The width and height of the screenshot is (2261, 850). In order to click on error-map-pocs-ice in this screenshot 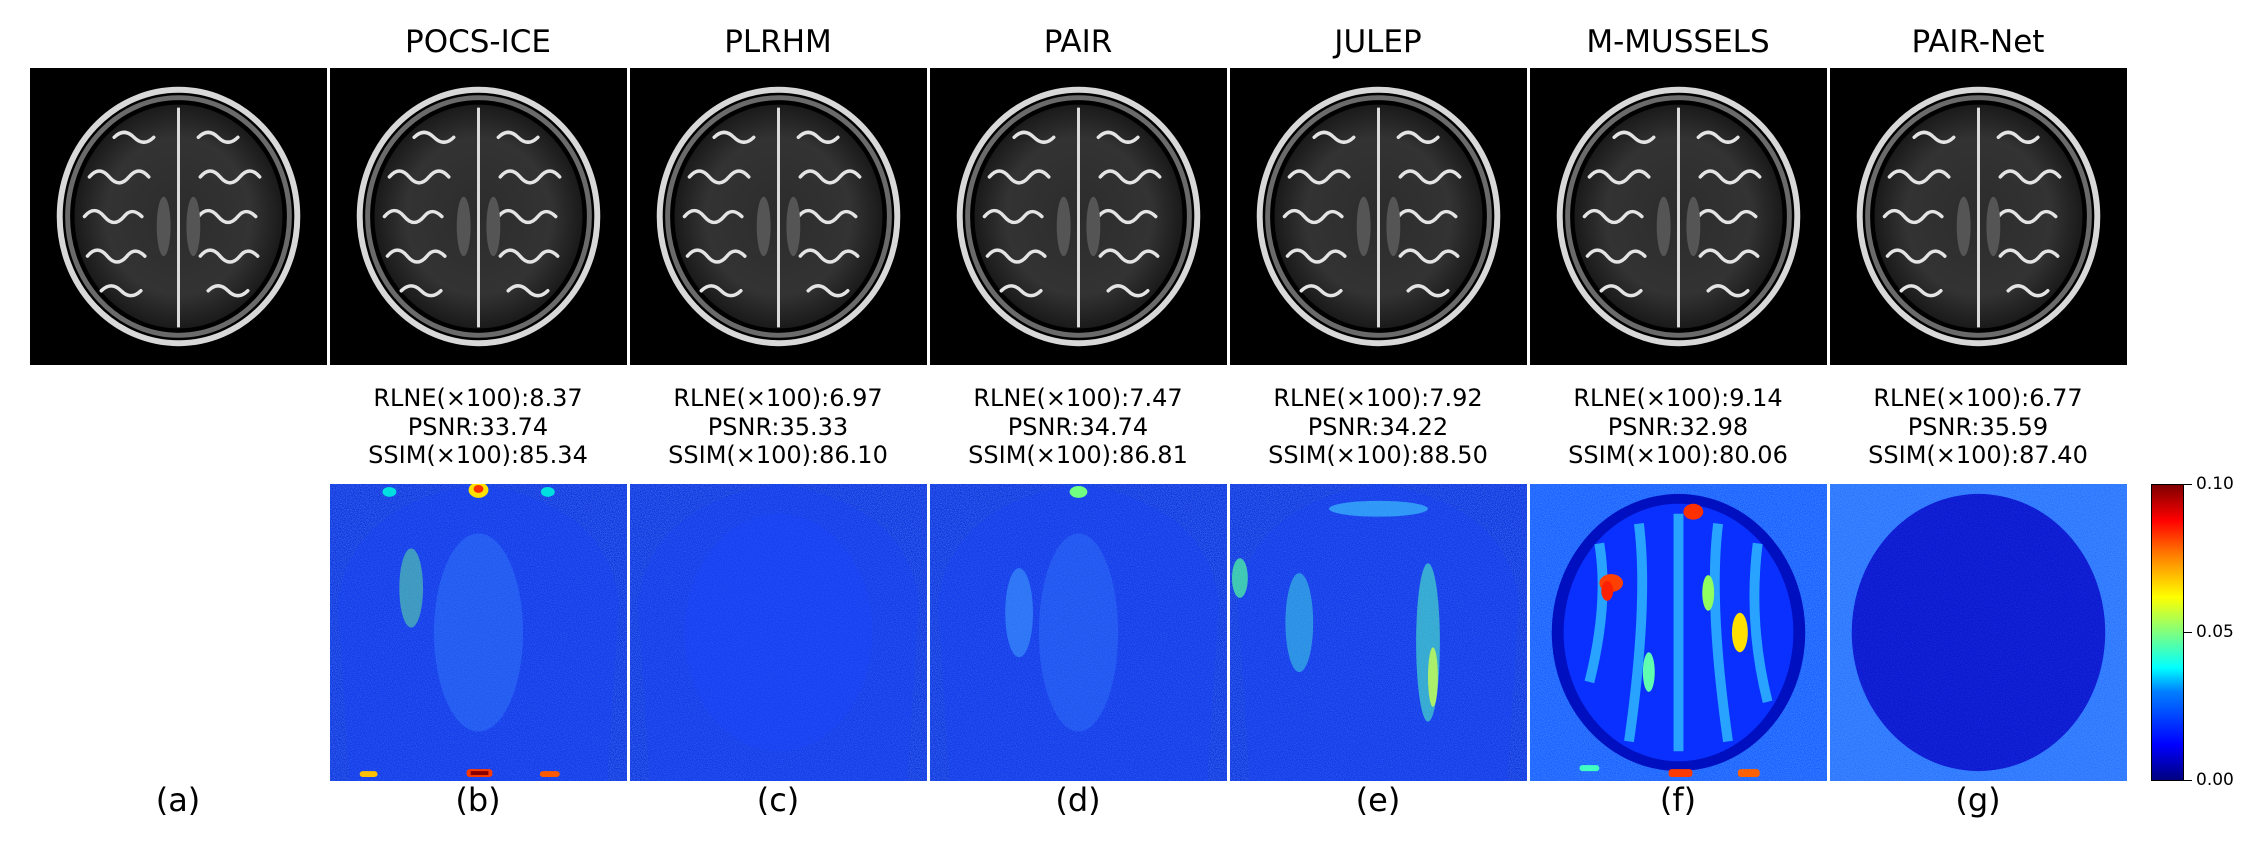, I will do `click(478, 632)`.